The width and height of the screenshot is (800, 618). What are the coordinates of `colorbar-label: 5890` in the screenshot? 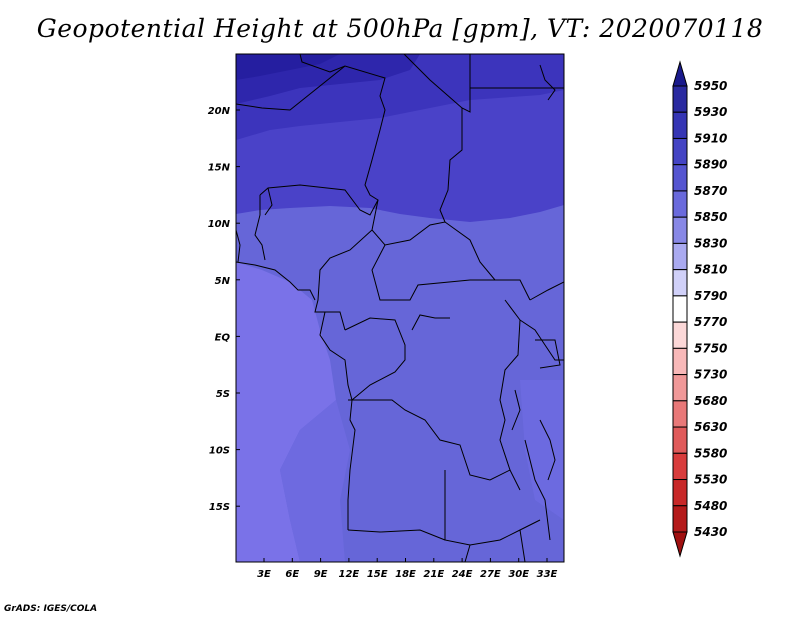 It's located at (710, 165).